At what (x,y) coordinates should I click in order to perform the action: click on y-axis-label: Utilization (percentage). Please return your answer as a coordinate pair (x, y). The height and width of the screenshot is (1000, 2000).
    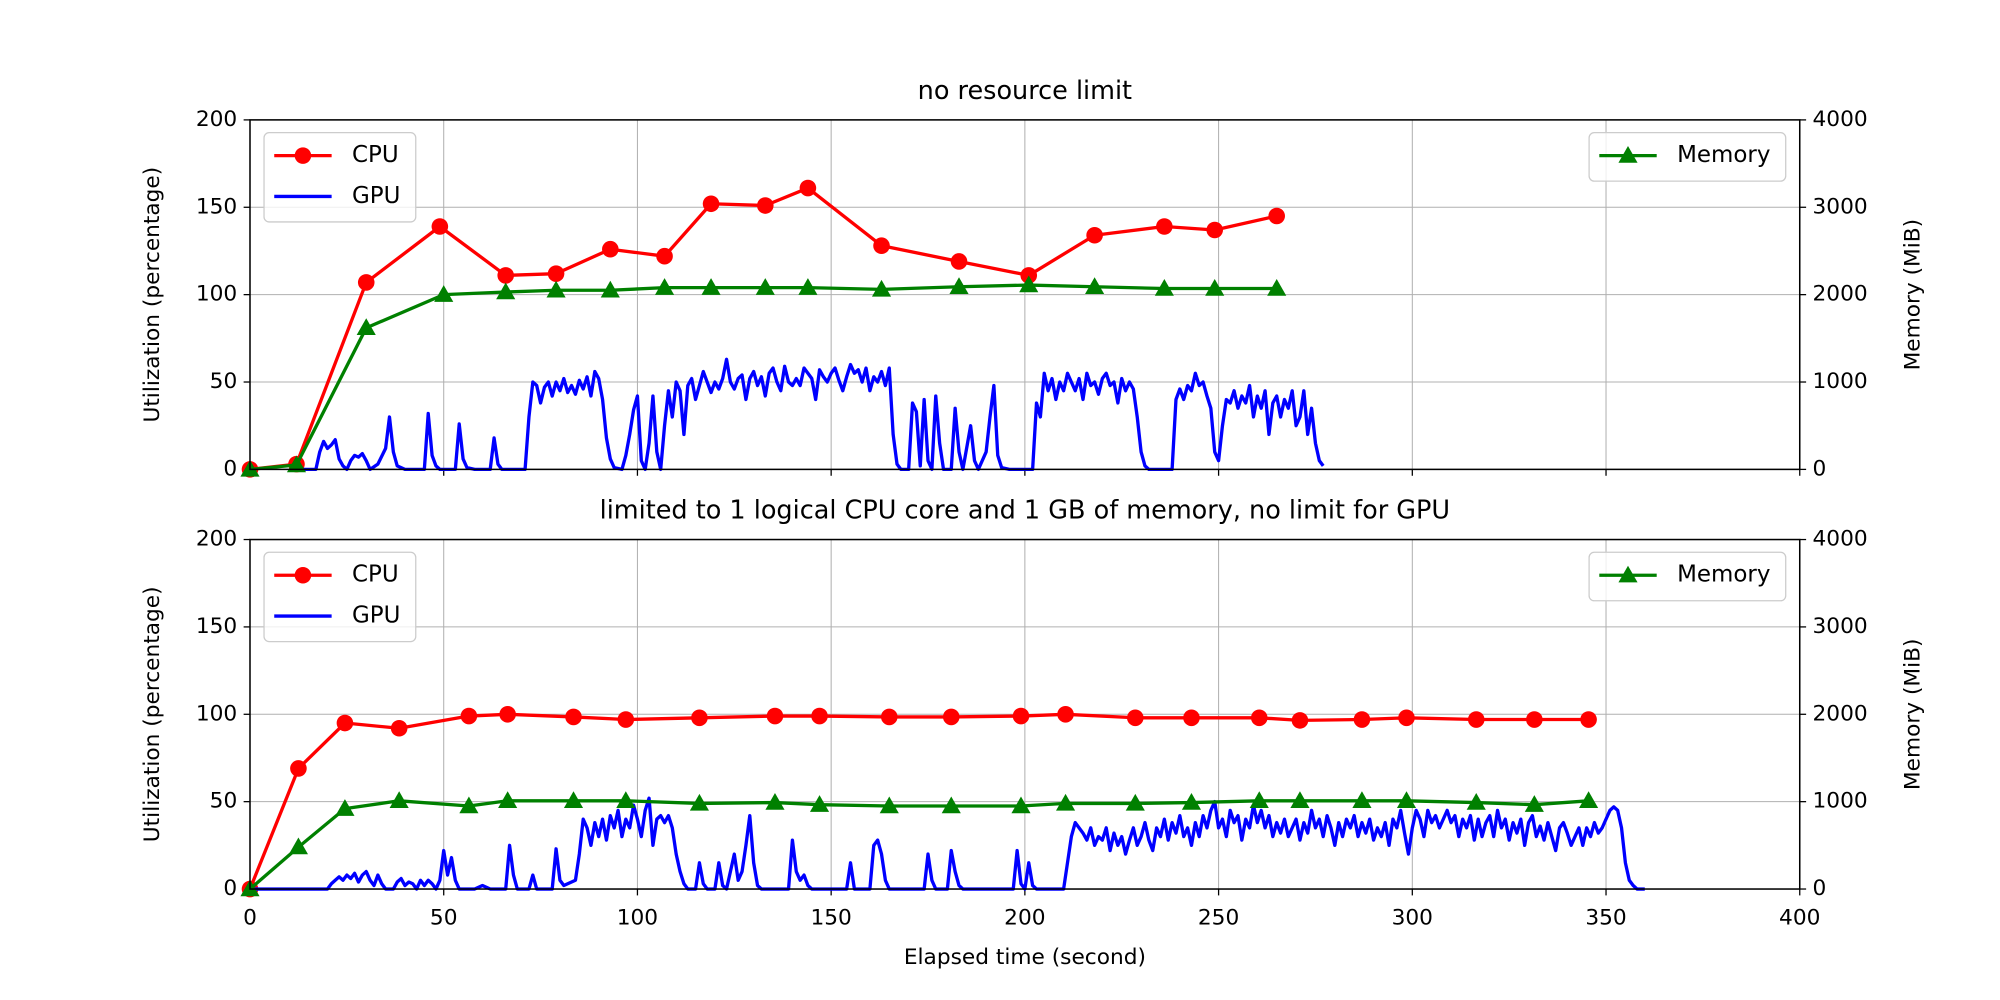
    Looking at the image, I should click on (152, 295).